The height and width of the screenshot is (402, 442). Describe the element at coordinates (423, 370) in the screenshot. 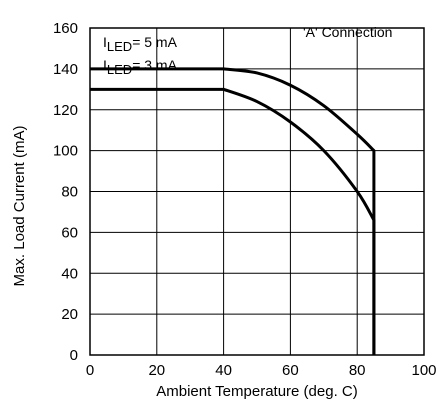

I see `x-tick-label: 100` at that location.